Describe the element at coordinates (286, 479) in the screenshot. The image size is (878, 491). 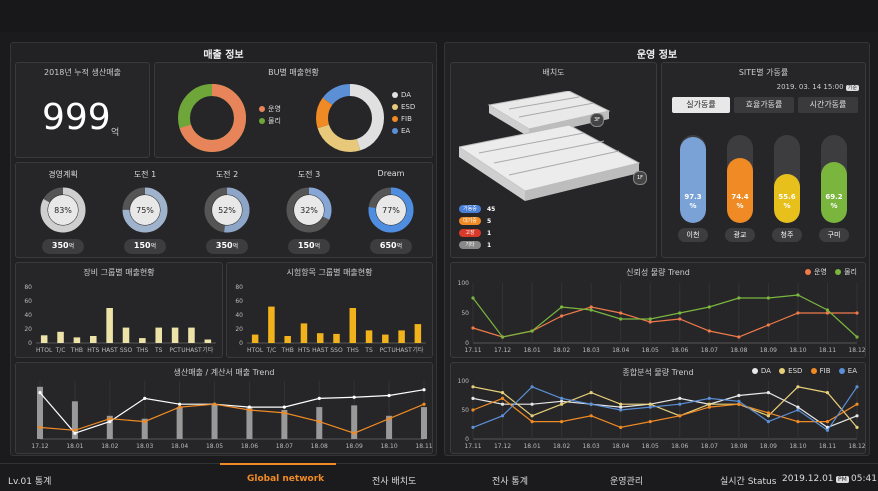
I see `nav-global-network: Global network` at that location.